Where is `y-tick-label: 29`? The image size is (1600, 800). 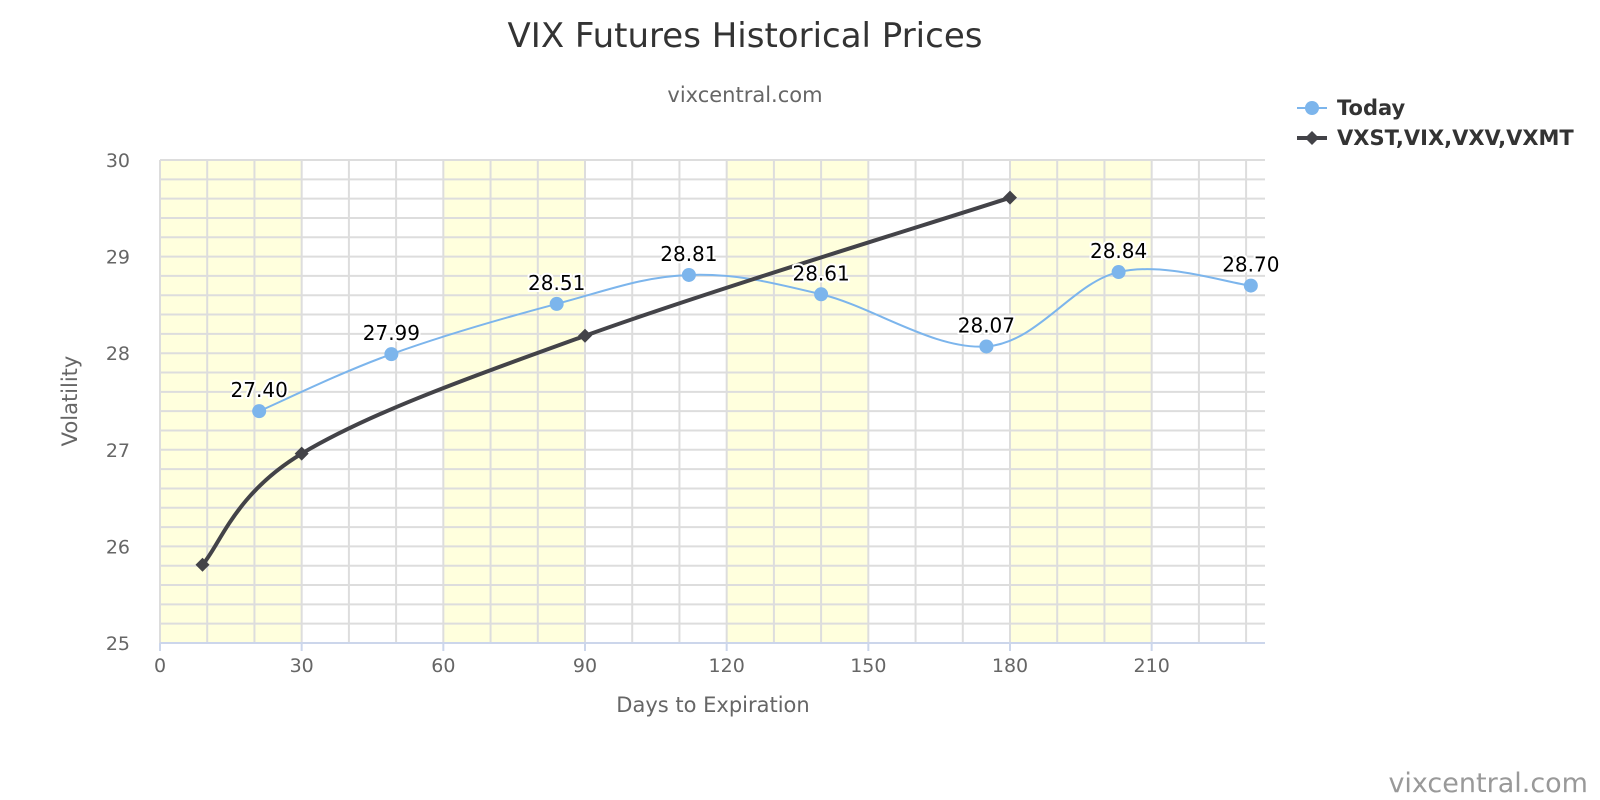
y-tick-label: 29 is located at coordinates (118, 258).